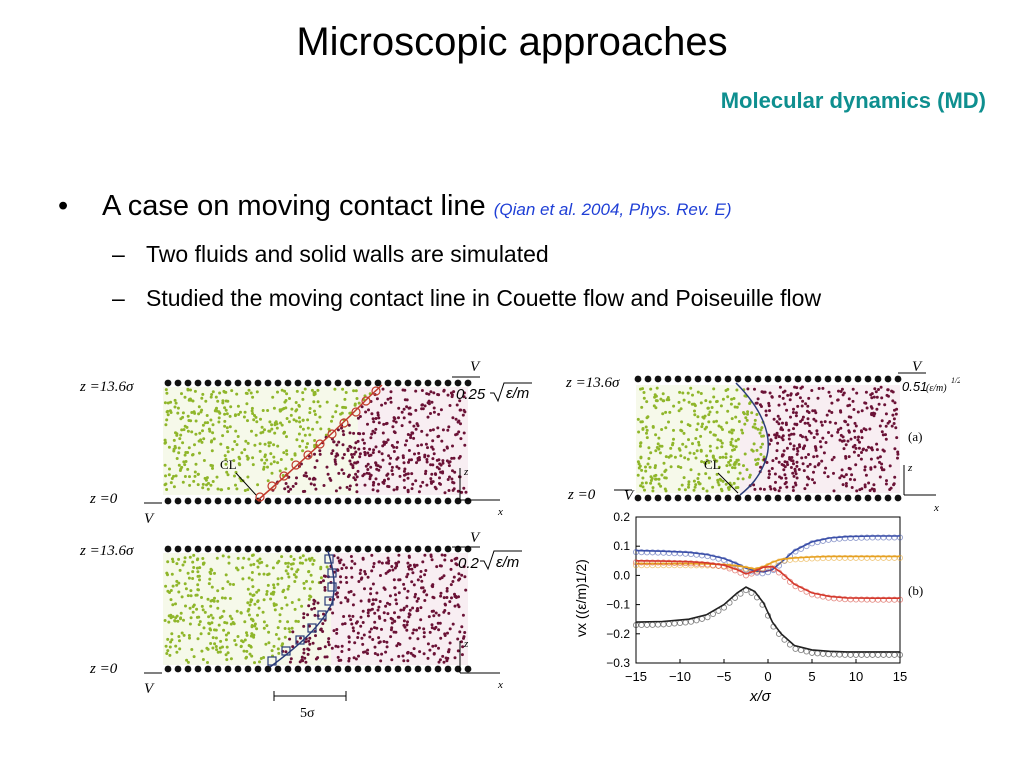  What do you see at coordinates (103, 669) in the screenshot?
I see `z-bottom-label: z =0` at bounding box center [103, 669].